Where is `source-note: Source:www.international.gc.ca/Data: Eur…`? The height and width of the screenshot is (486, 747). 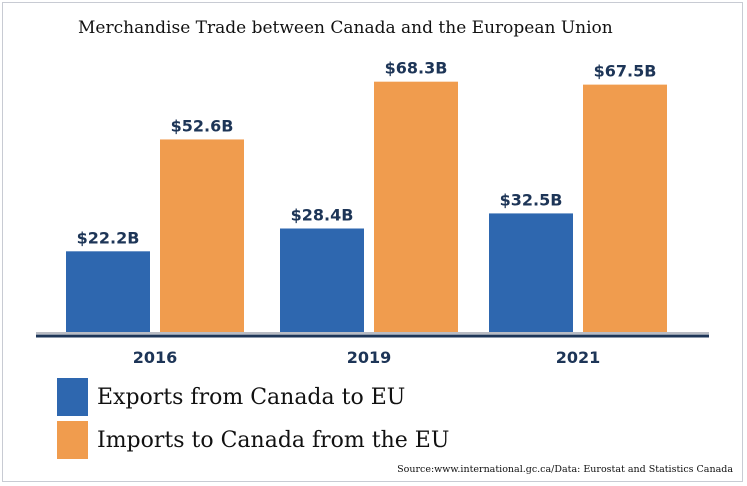
source-note: Source:www.international.gc.ca/Data: Eur… is located at coordinates (565, 469).